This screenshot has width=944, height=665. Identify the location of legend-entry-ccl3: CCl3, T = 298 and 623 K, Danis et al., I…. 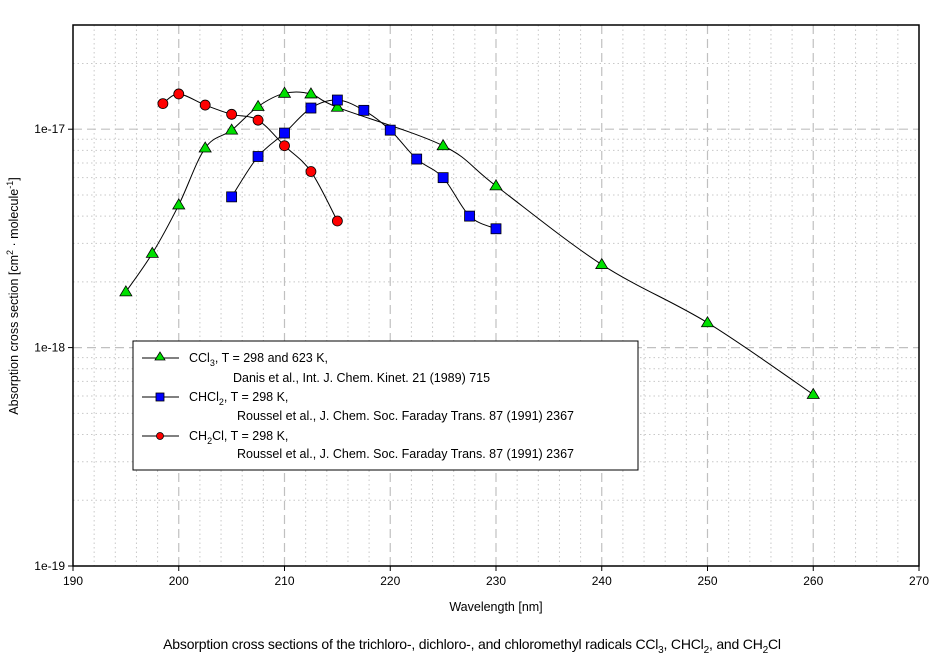
(316, 368).